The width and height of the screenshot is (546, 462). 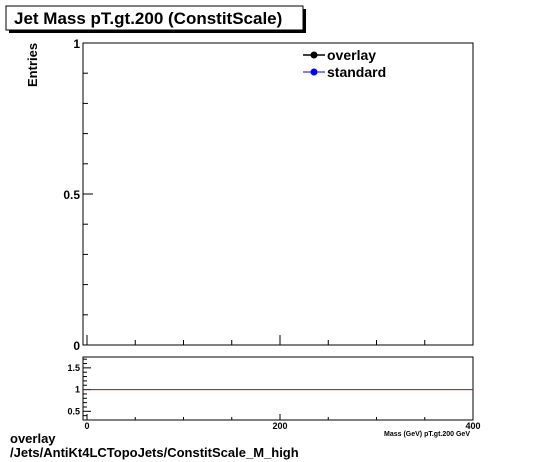 What do you see at coordinates (76, 346) in the screenshot?
I see `y-tick-label: 0` at bounding box center [76, 346].